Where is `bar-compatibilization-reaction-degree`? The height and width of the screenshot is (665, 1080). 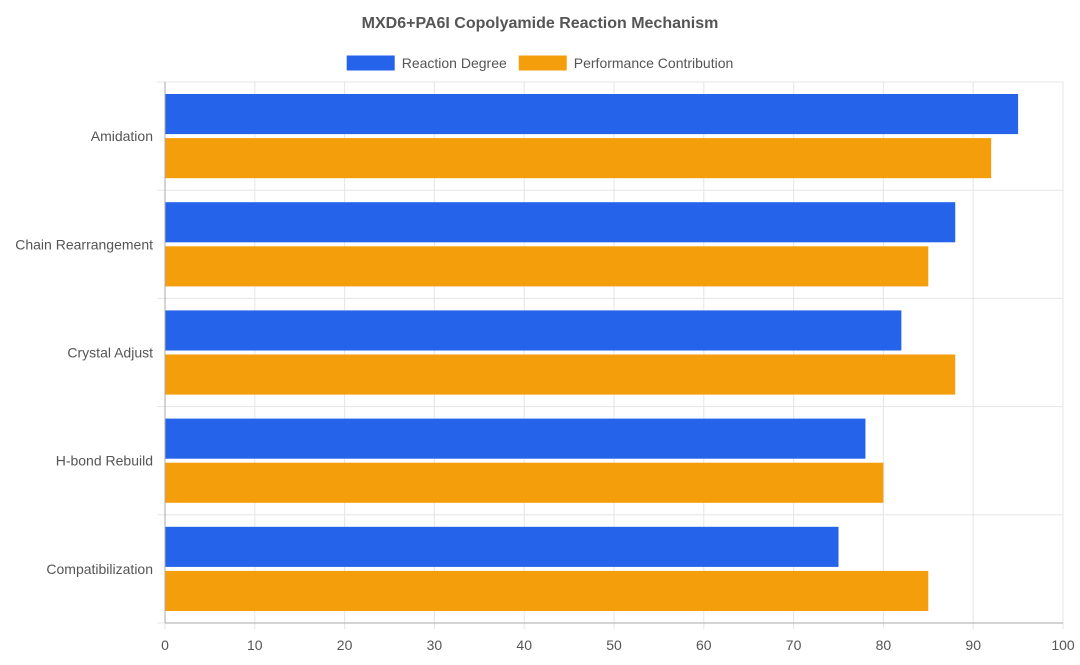 bar-compatibilization-reaction-degree is located at coordinates (502, 546).